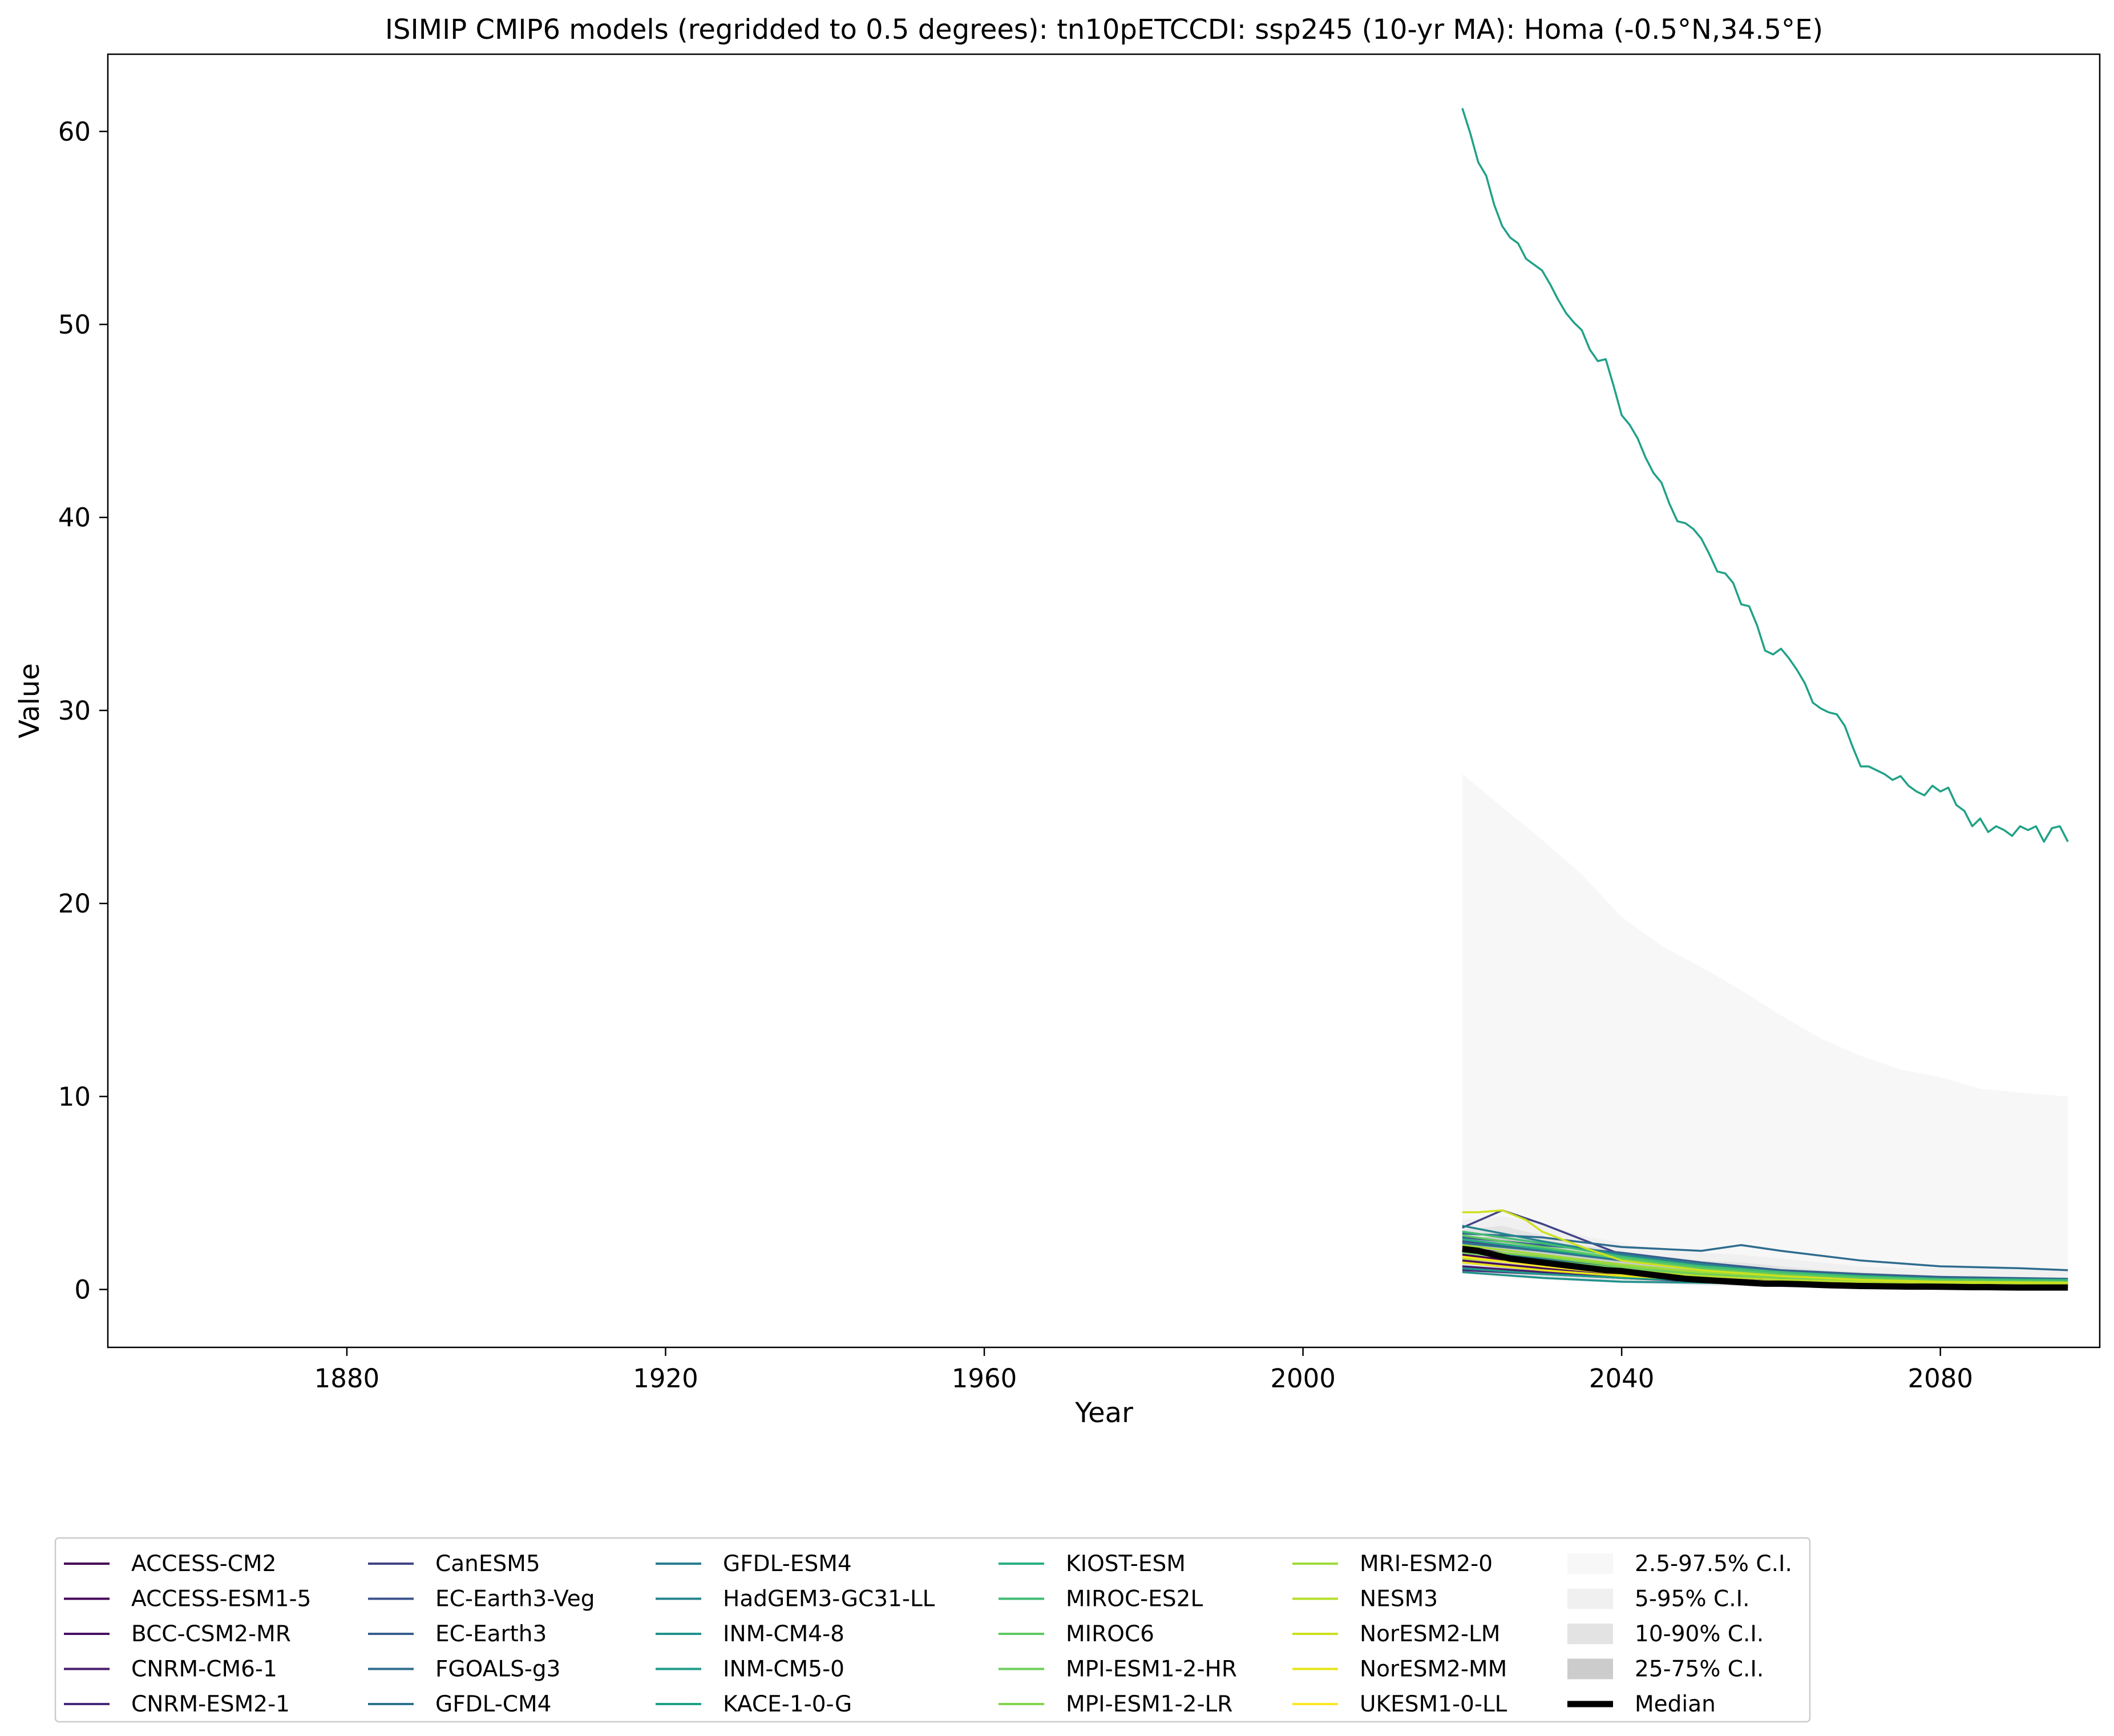 The width and height of the screenshot is (2114, 1736). Describe the element at coordinates (1713, 1564) in the screenshot. I see `legend-label-2-5-97-5-c-i: 2.5-97.5% C.I.` at that location.